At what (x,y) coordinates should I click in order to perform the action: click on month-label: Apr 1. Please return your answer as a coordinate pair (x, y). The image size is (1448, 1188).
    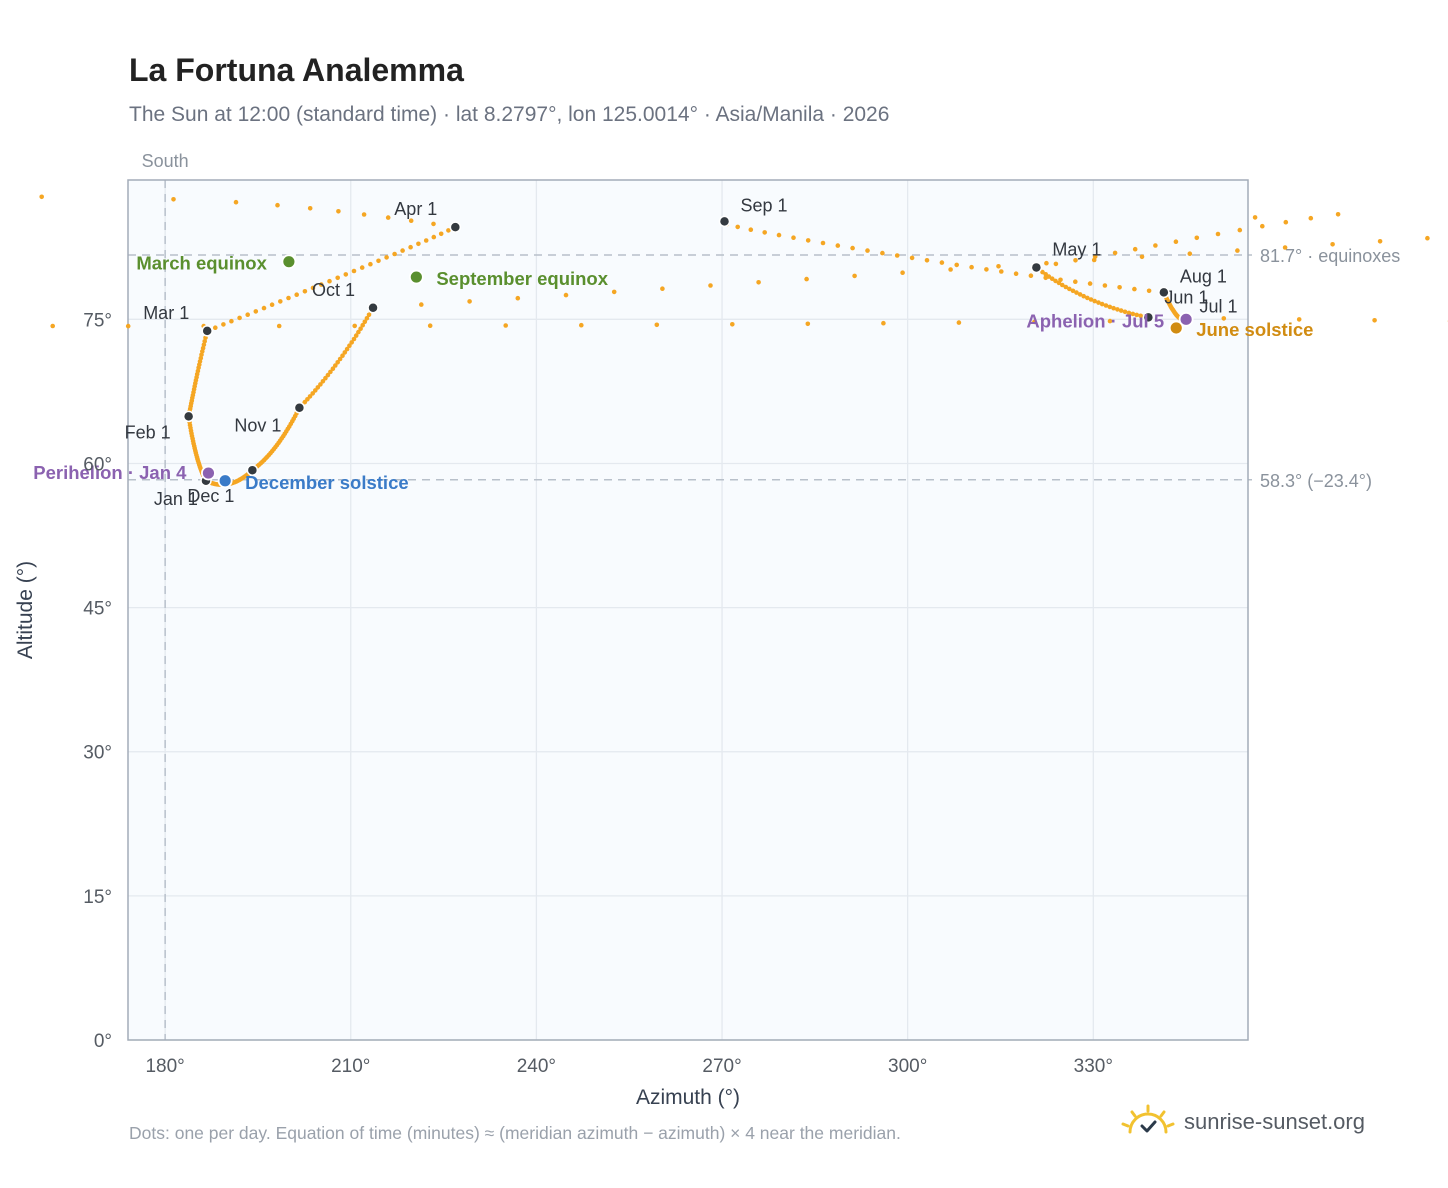
    Looking at the image, I should click on (415, 209).